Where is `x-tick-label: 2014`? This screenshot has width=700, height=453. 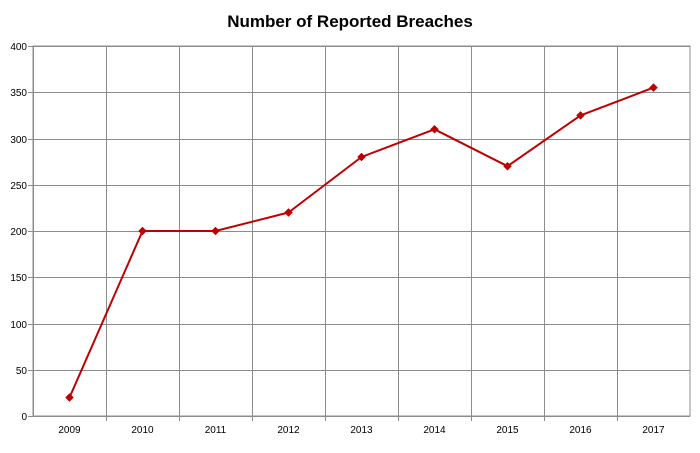
x-tick-label: 2014 is located at coordinates (434, 430).